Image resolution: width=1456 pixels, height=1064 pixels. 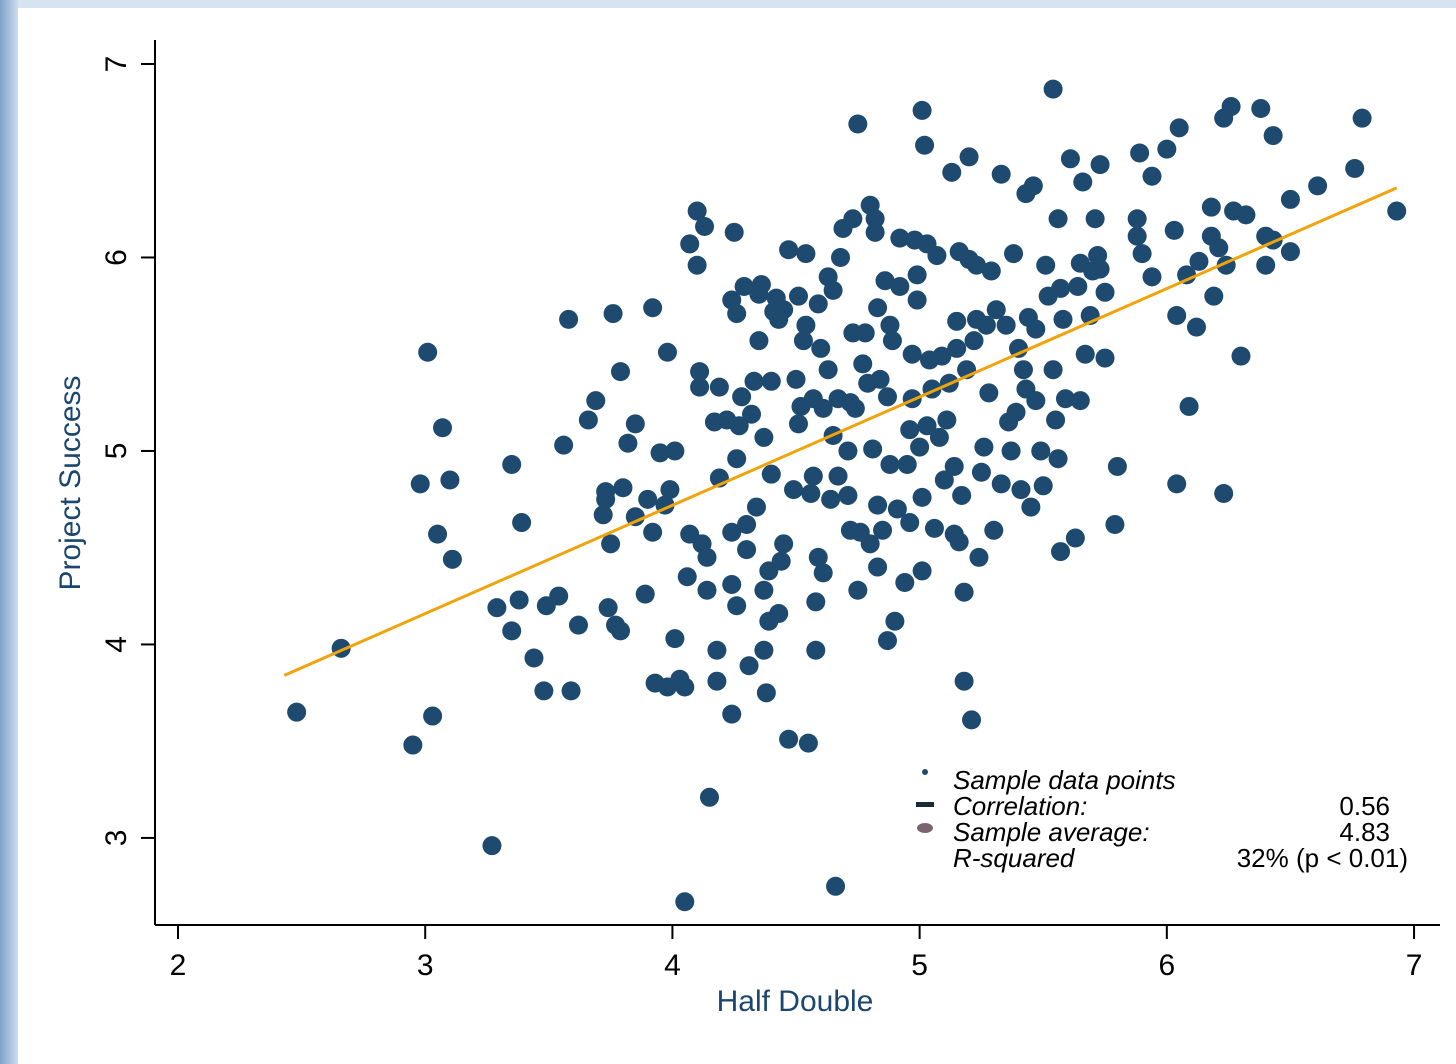 What do you see at coordinates (116, 838) in the screenshot?
I see `y-tick-label: 3` at bounding box center [116, 838].